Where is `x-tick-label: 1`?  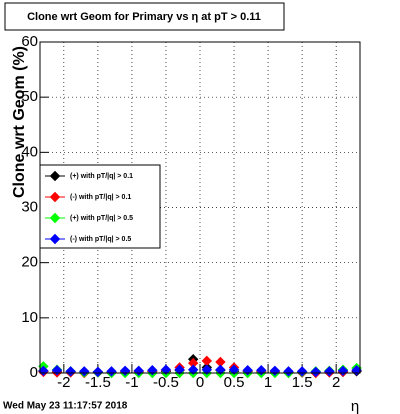
x-tick-label: 1 is located at coordinates (268, 382).